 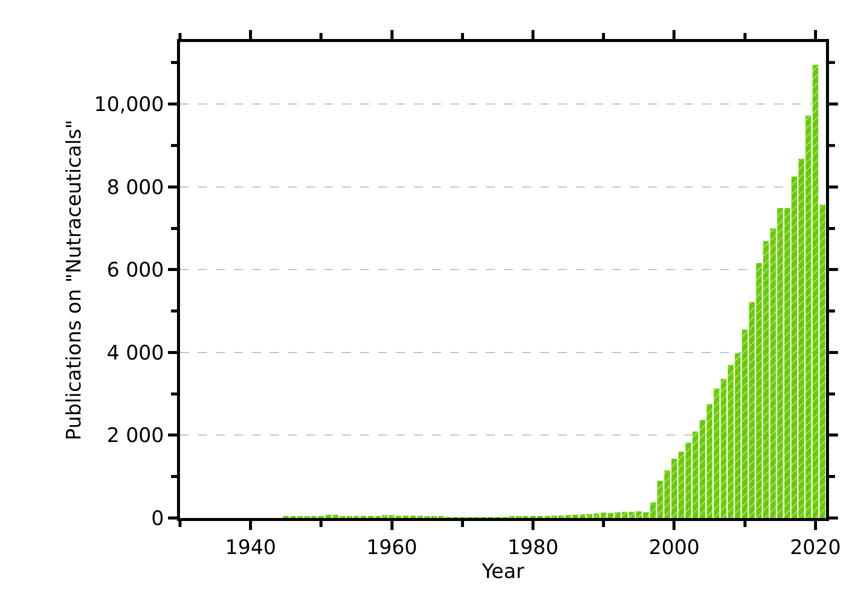 What do you see at coordinates (250, 547) in the screenshot?
I see `x-tick-label: 1940` at bounding box center [250, 547].